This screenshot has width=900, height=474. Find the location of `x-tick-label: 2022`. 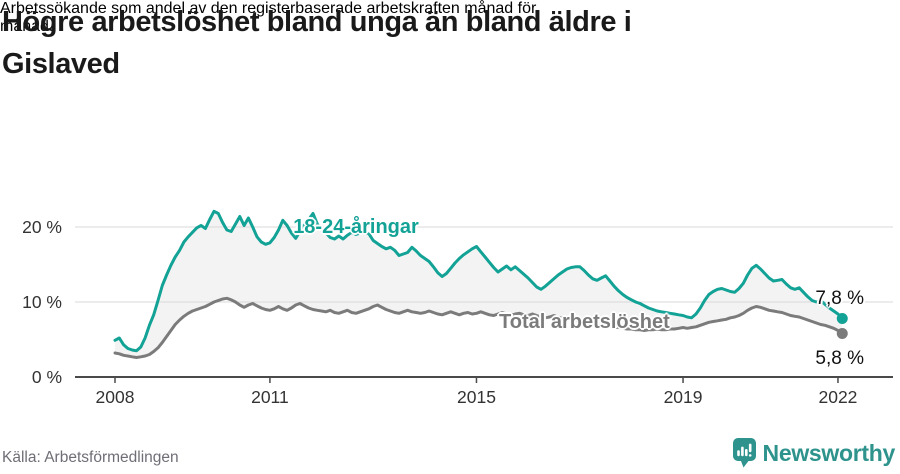

x-tick-label: 2022 is located at coordinates (837, 397).